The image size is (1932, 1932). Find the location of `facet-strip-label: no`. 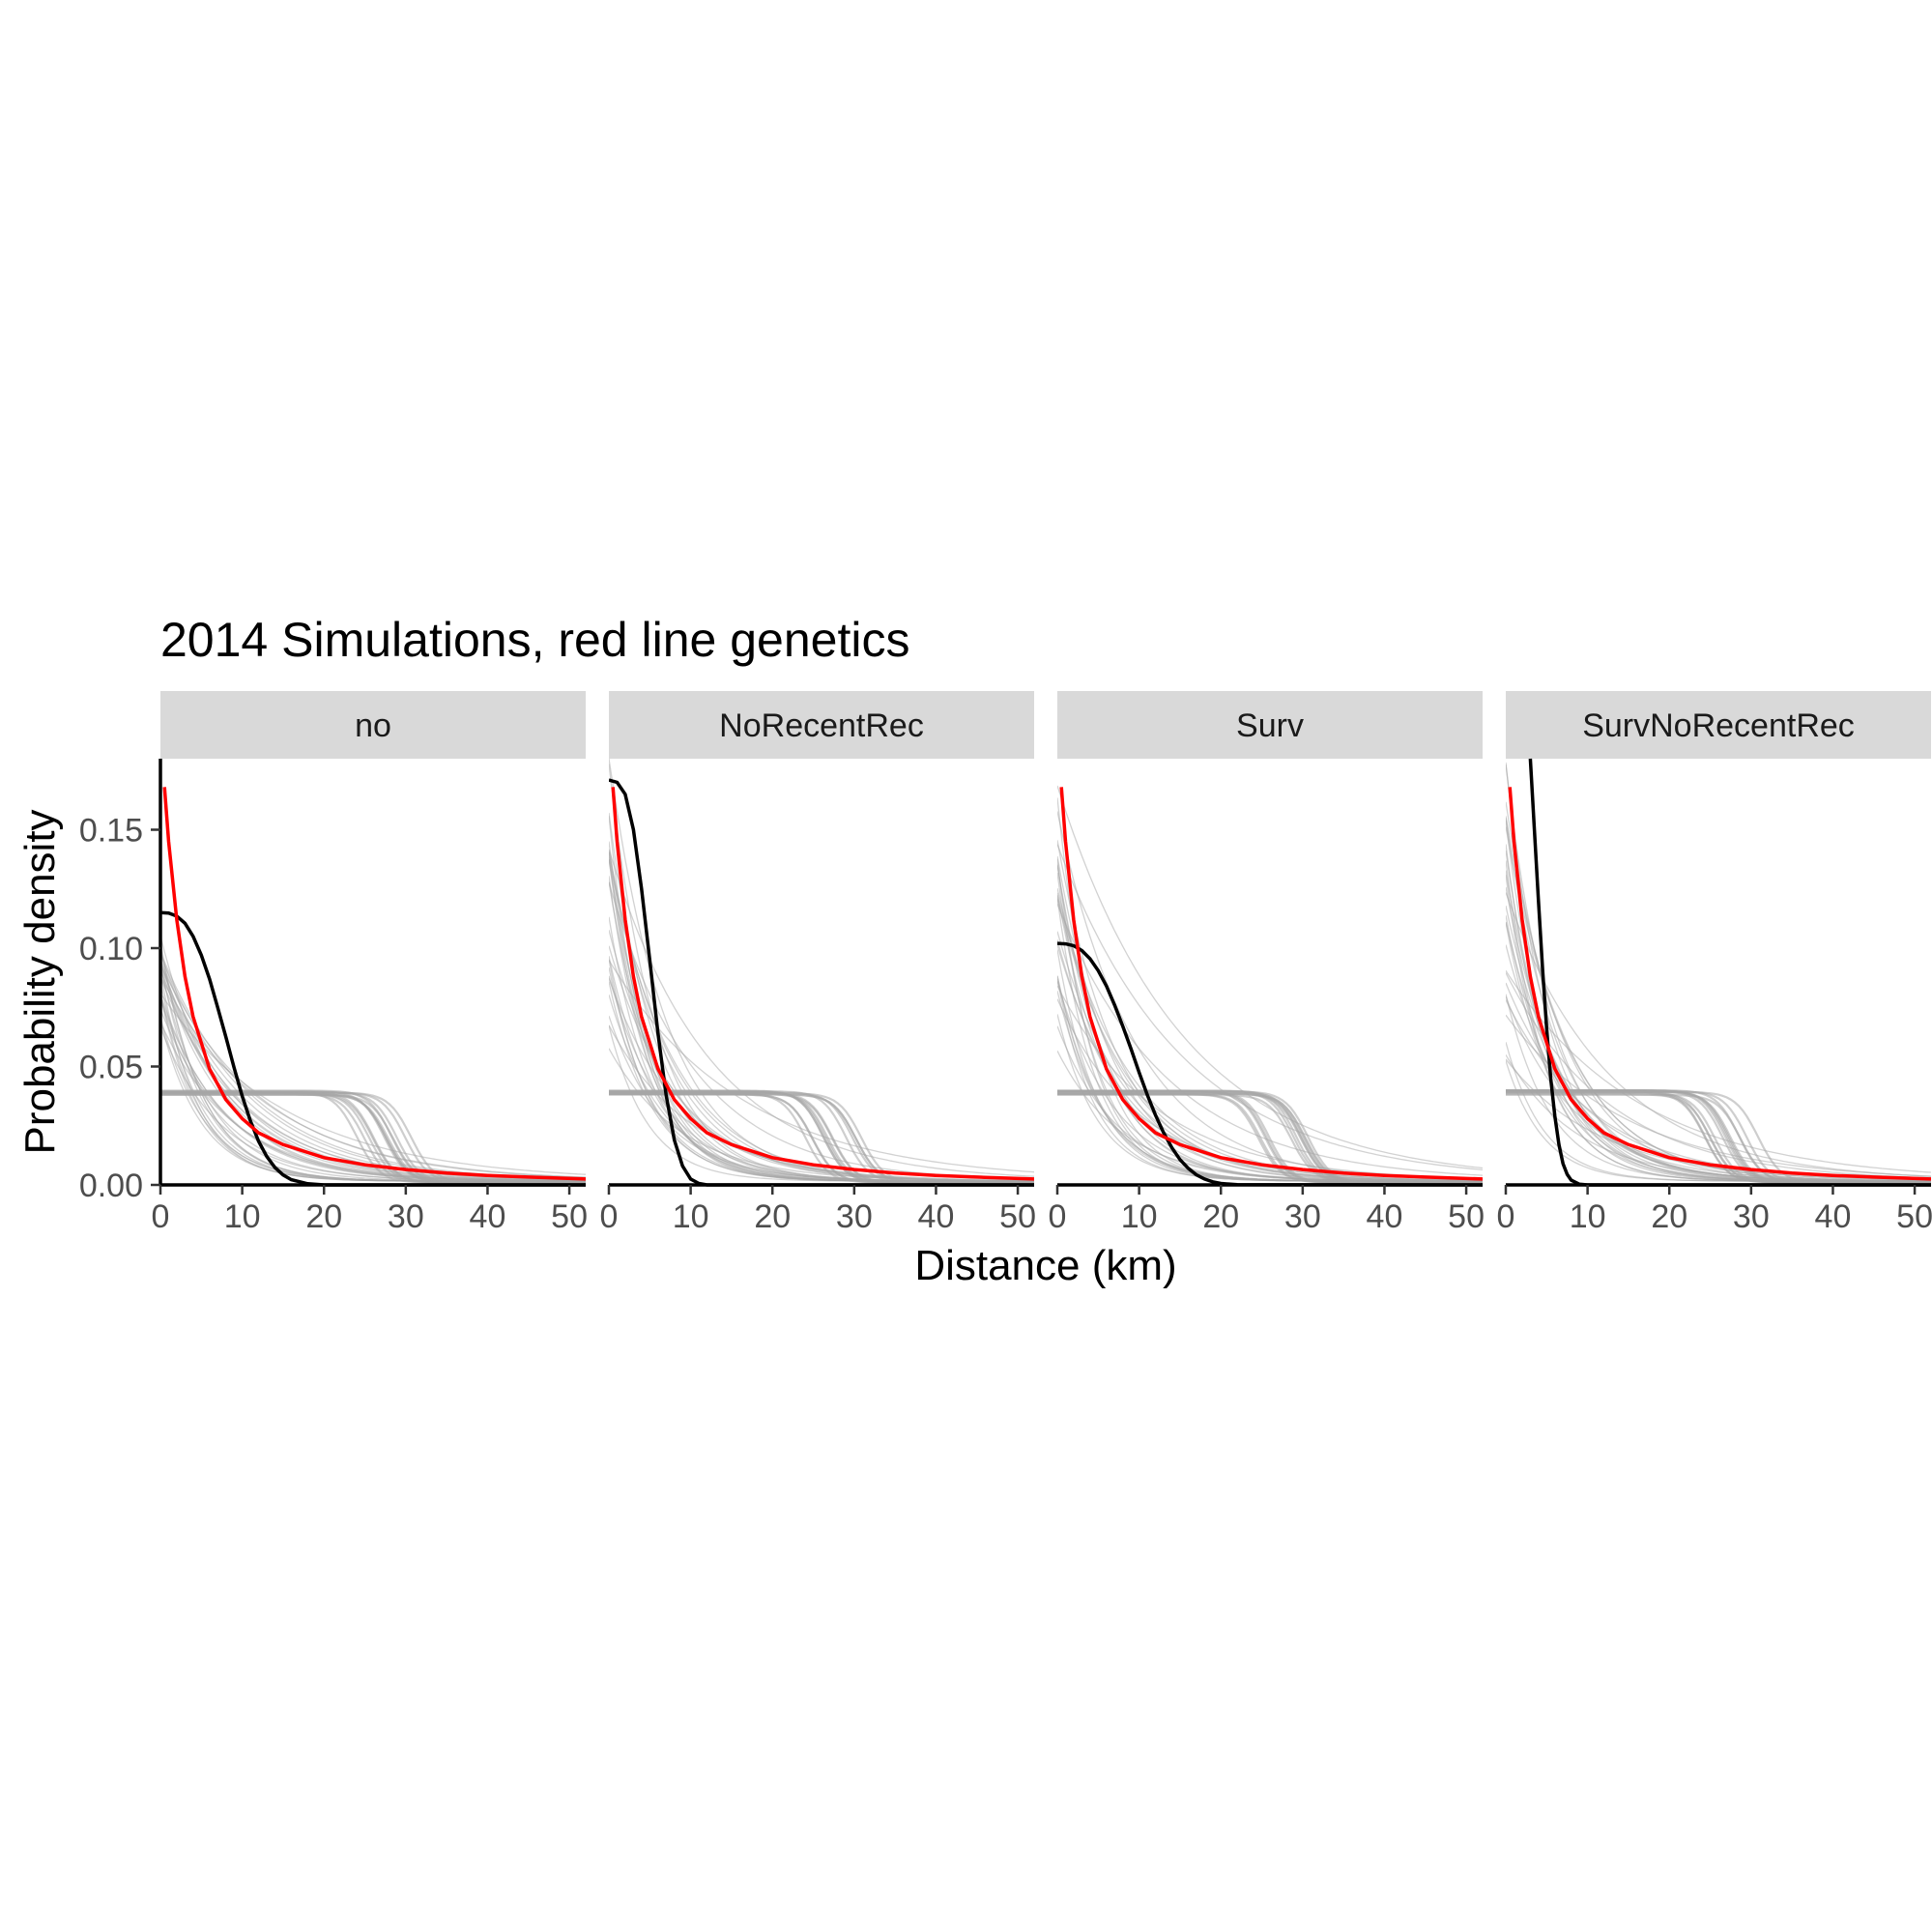

facet-strip-label: no is located at coordinates (373, 725).